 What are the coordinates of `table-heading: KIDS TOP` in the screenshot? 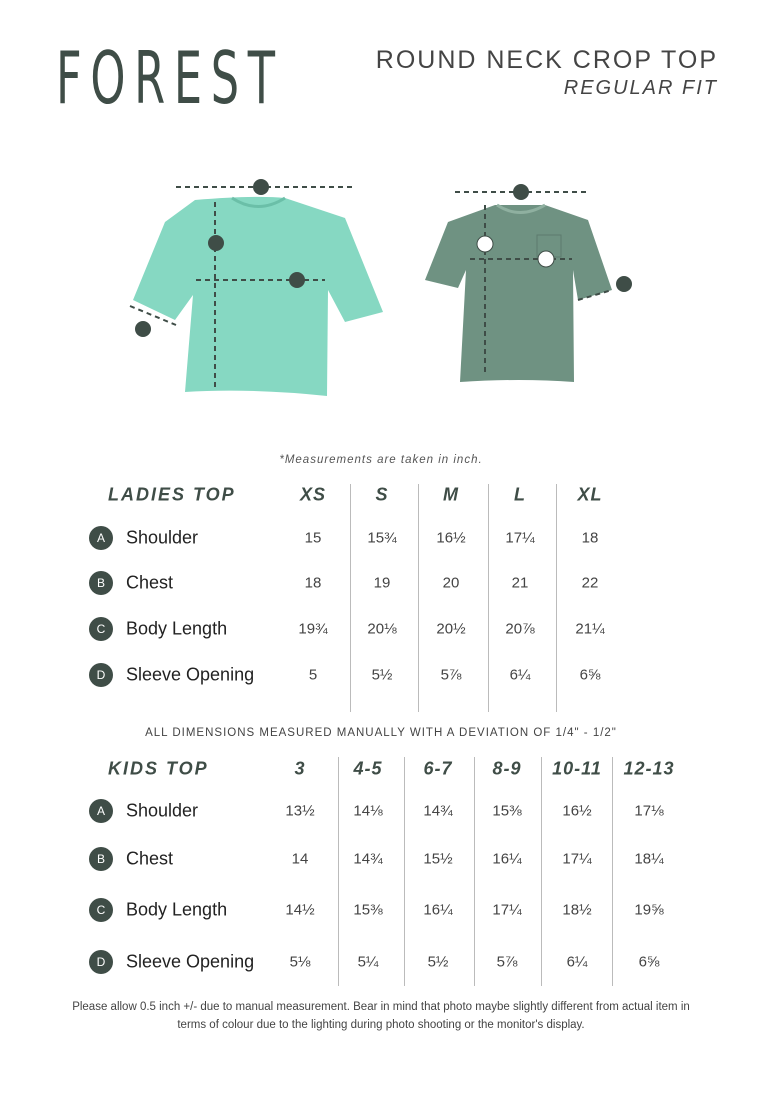 It's located at (158, 768).